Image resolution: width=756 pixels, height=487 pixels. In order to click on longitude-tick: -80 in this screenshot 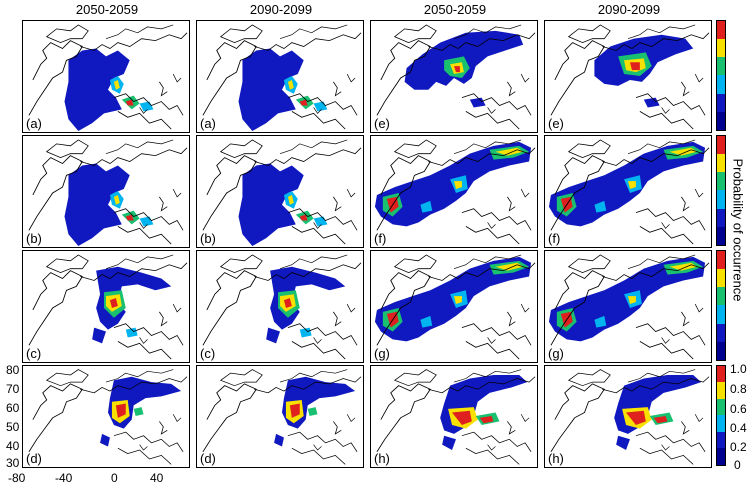, I will do `click(17, 478)`.